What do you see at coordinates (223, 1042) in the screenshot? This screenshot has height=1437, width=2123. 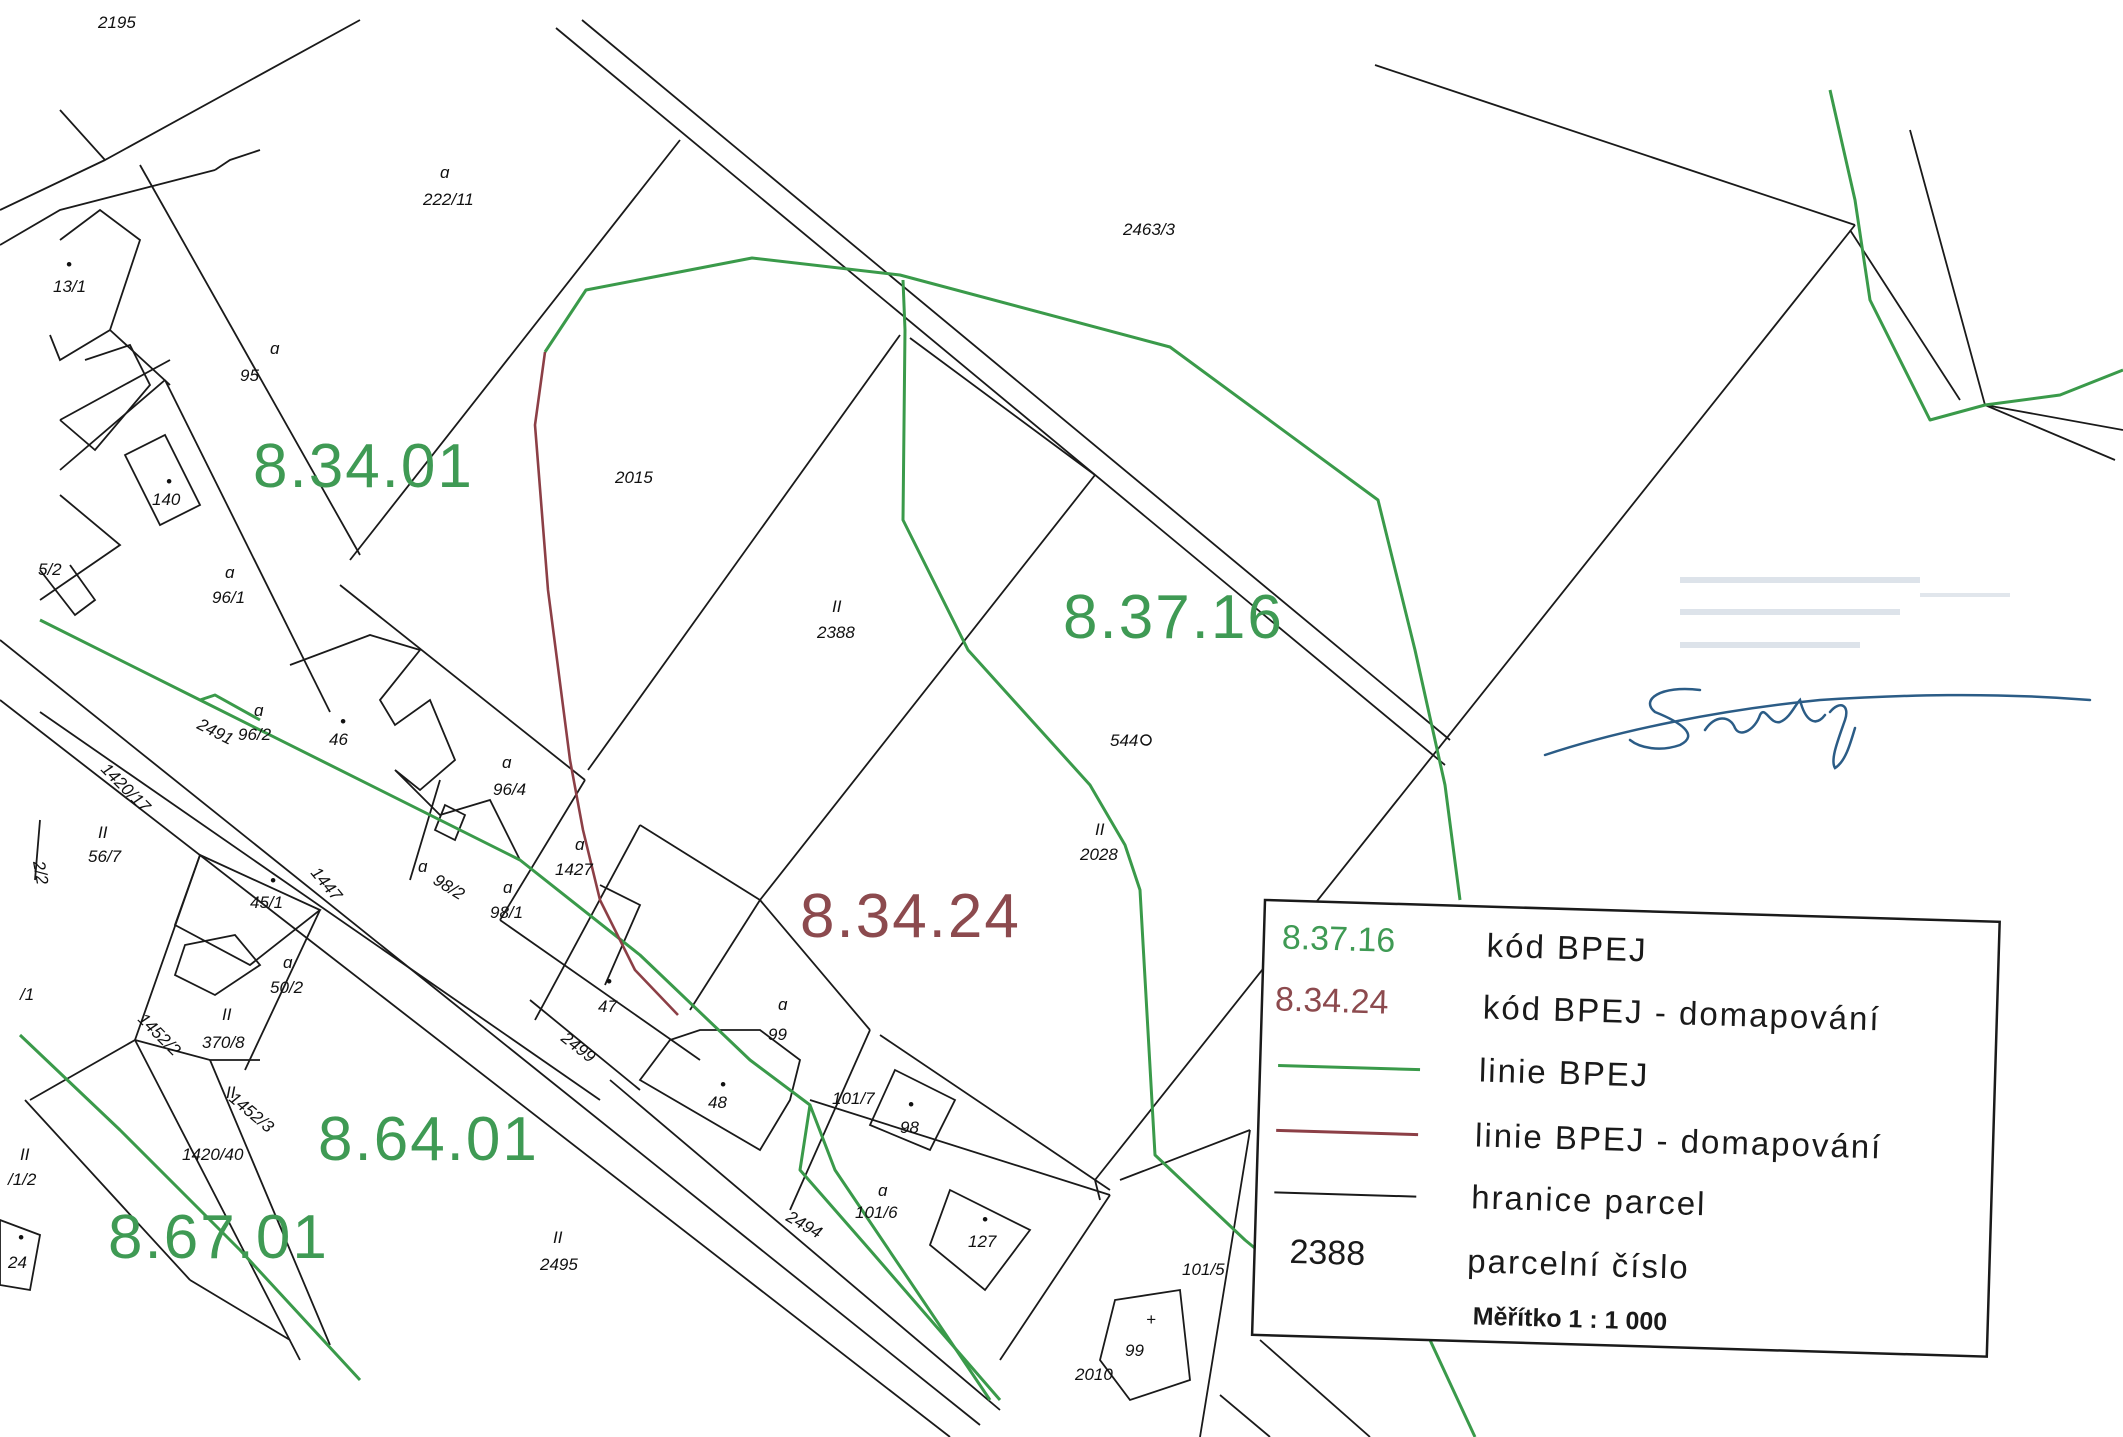 I see `parcel-label: 370/8` at bounding box center [223, 1042].